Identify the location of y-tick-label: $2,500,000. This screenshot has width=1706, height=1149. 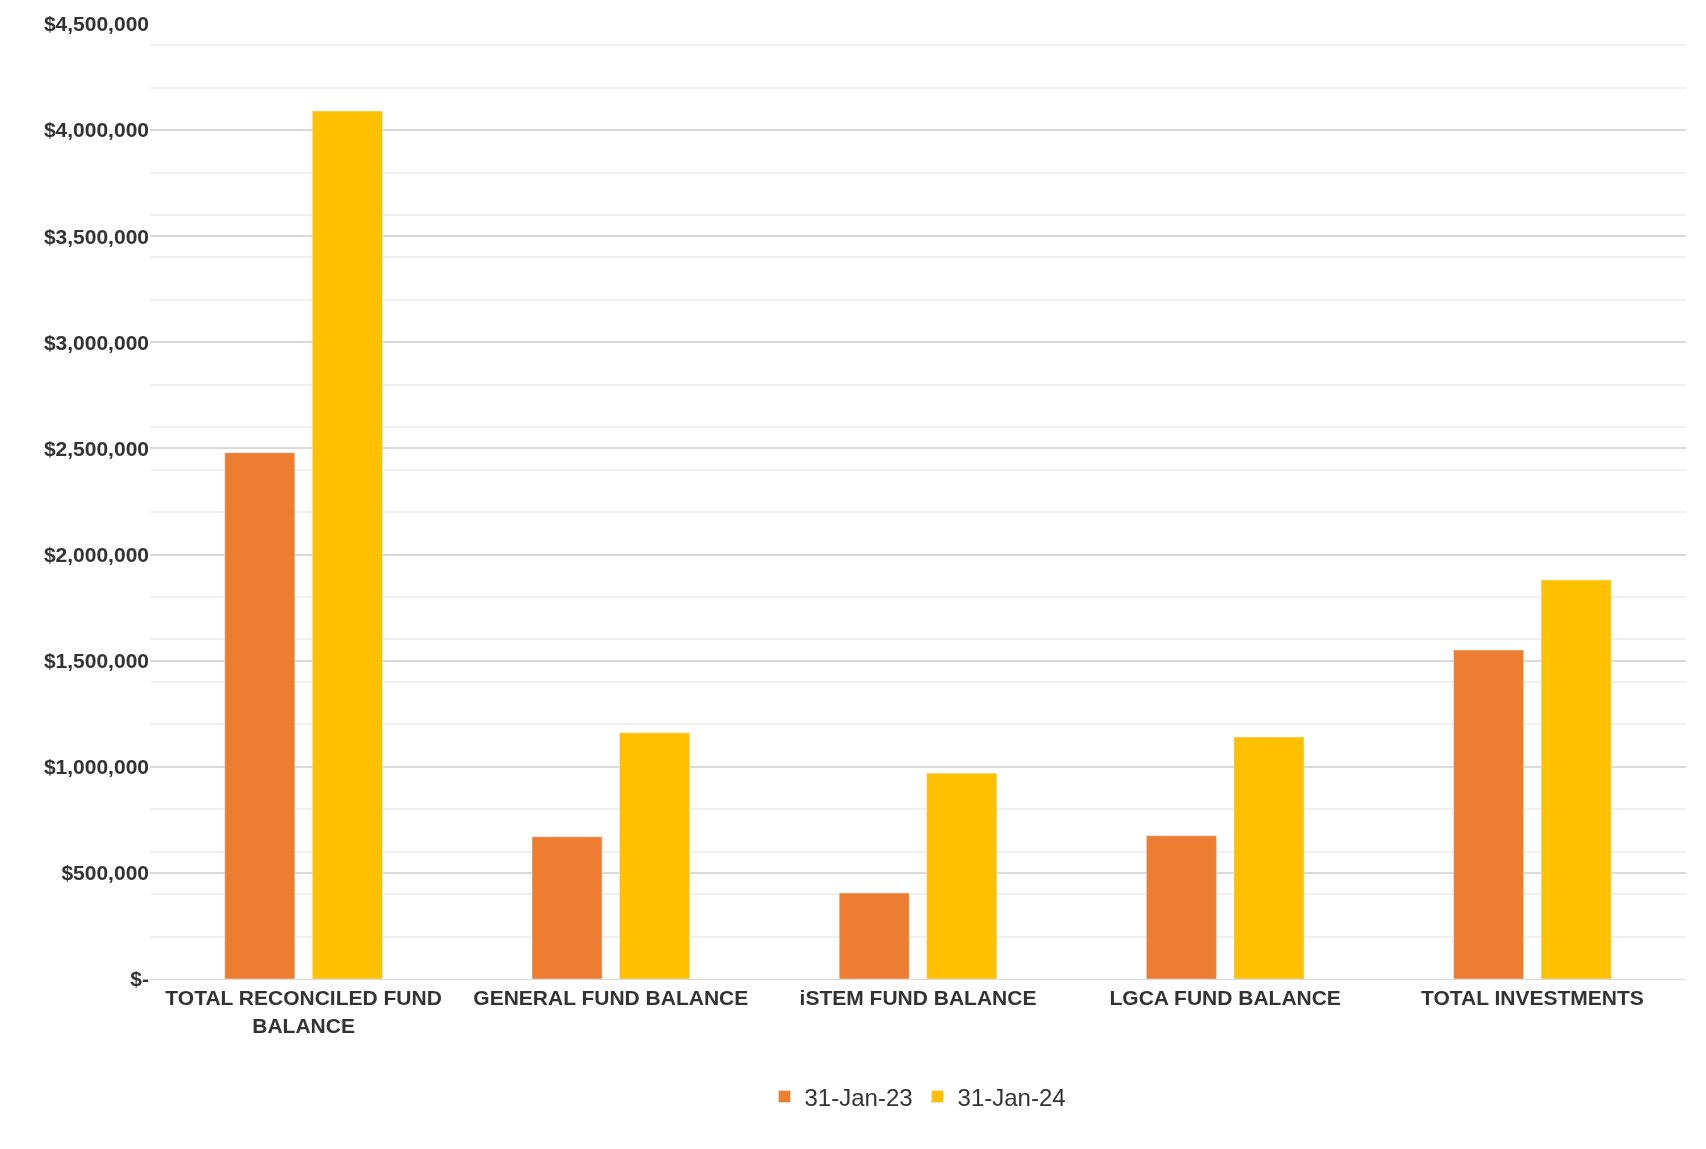
(96, 448).